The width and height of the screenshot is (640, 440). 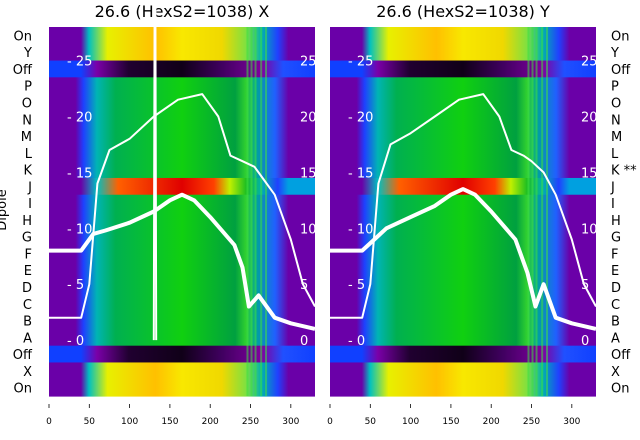 What do you see at coordinates (49, 422) in the screenshot?
I see `x-tick-label: 0` at bounding box center [49, 422].